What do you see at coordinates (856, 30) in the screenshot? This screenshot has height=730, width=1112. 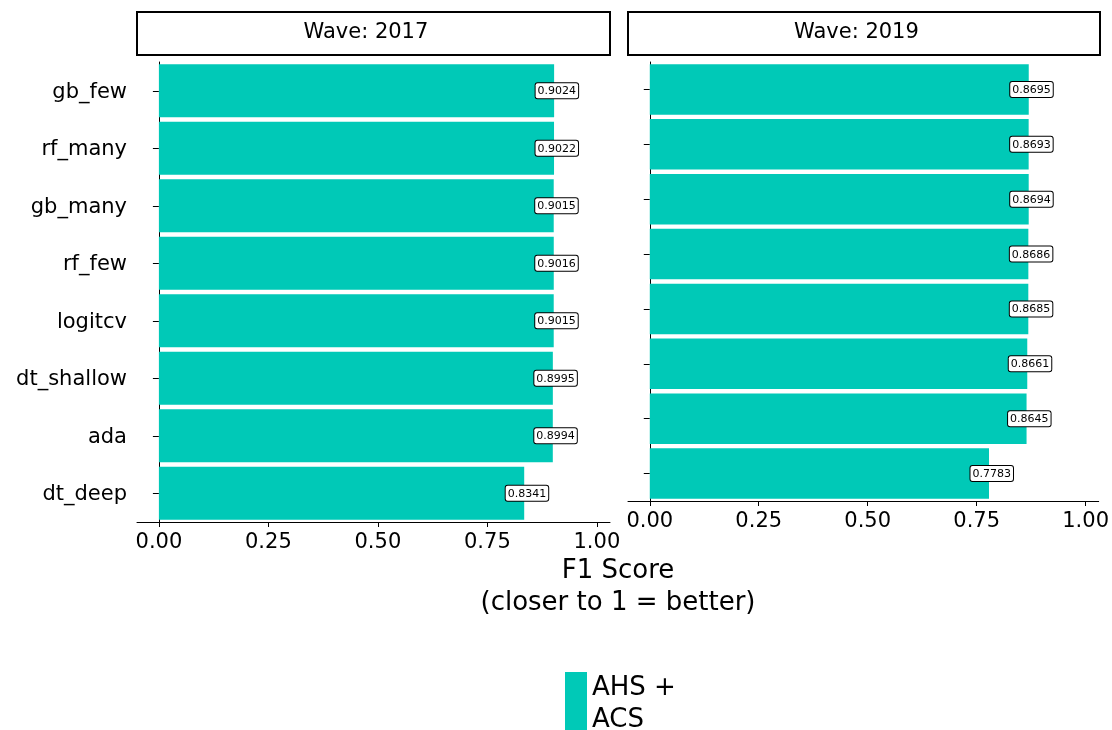 I see `chart-title: Wave: 2019` at bounding box center [856, 30].